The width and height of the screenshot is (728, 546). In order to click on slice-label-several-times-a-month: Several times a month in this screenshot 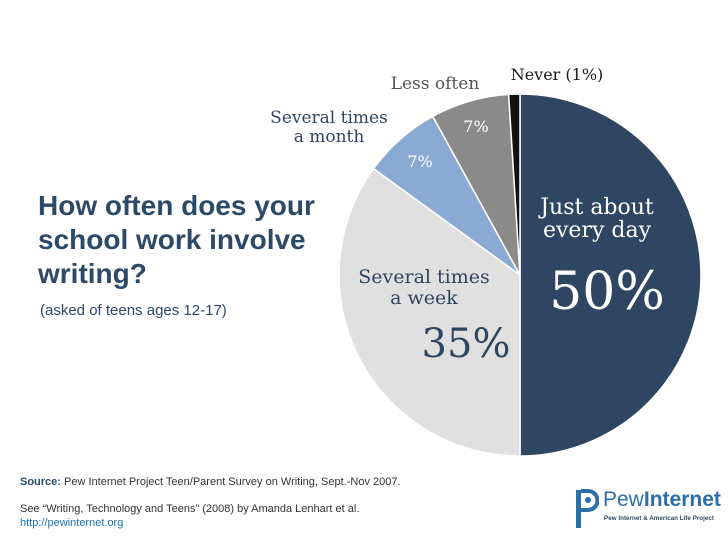, I will do `click(329, 127)`.